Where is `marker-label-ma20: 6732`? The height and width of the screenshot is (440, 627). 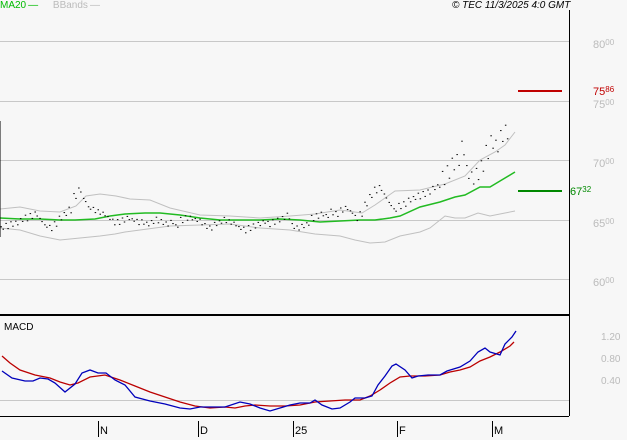 marker-label-ma20: 6732 is located at coordinates (581, 191).